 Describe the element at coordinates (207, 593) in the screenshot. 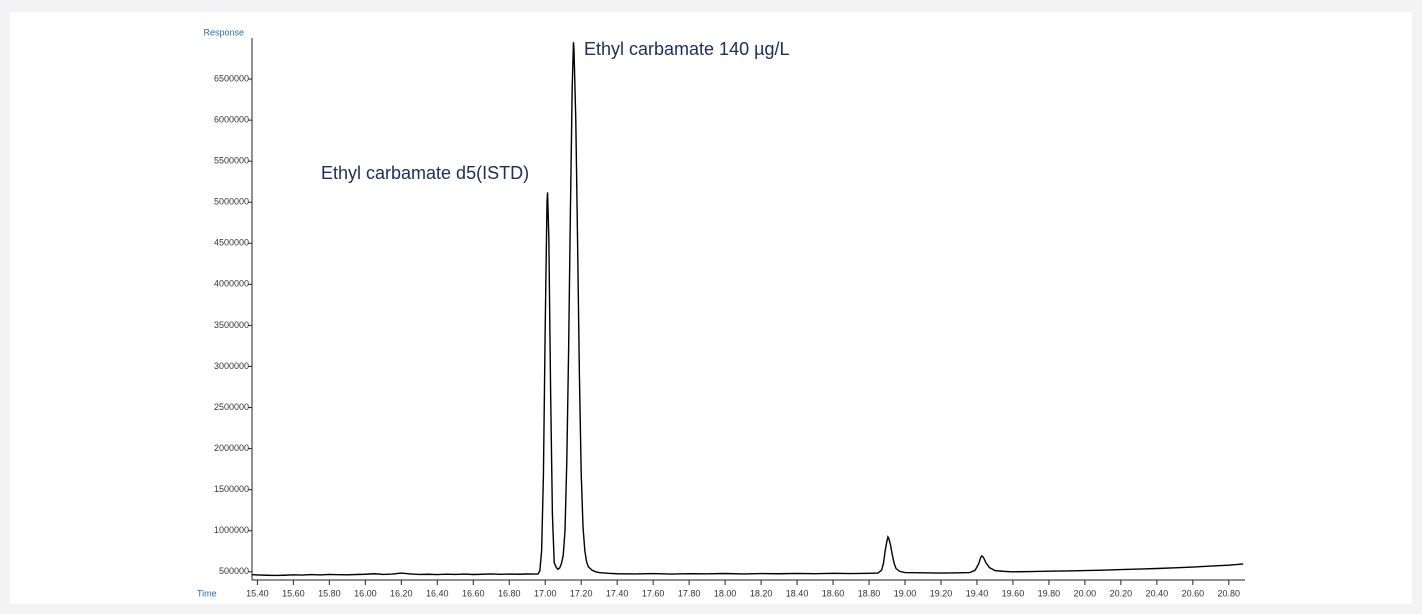

I see `x-axis-label: Time` at that location.